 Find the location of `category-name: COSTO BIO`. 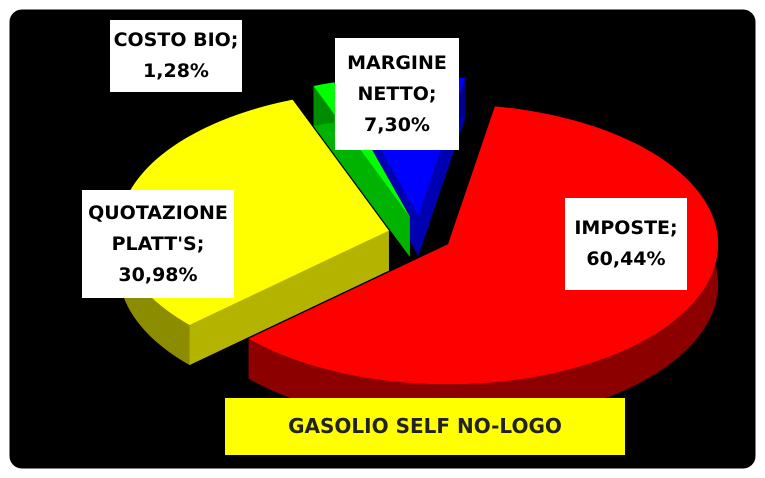

category-name: COSTO BIO is located at coordinates (172, 40).